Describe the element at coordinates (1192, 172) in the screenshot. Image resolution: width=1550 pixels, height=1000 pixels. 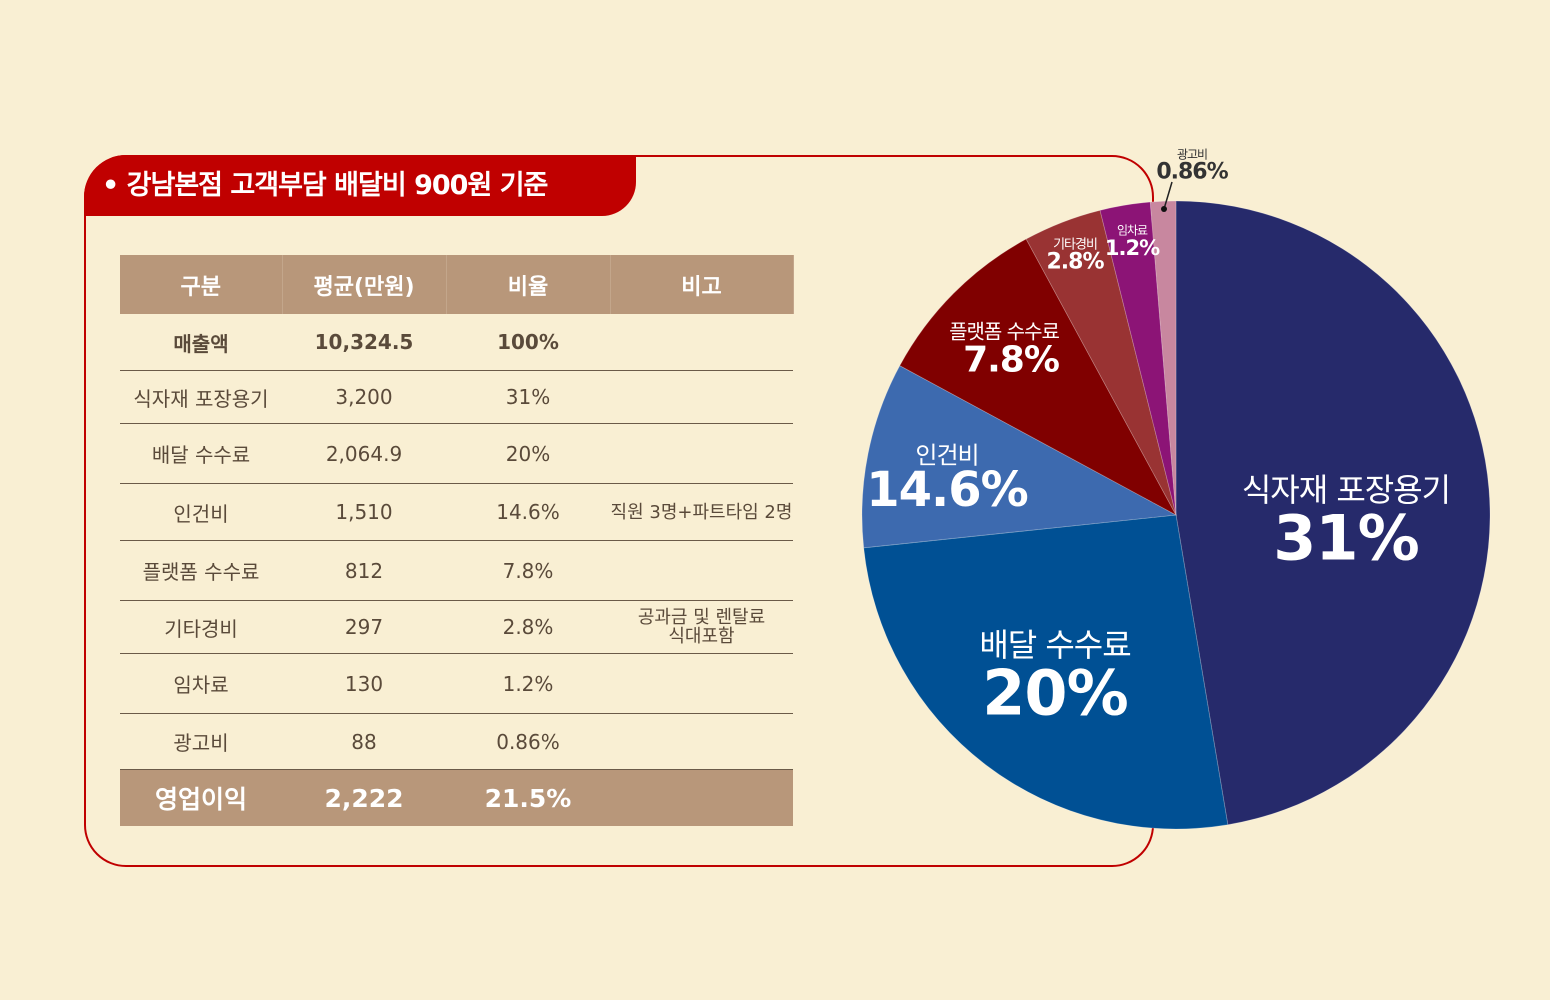
I see `slice-value-label: 0.86%` at that location.